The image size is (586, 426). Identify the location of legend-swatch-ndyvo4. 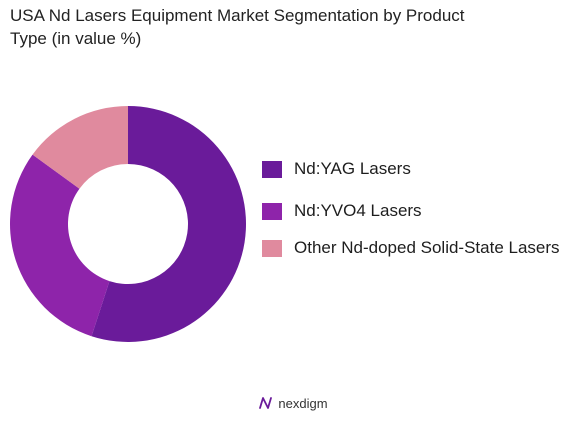
(272, 211).